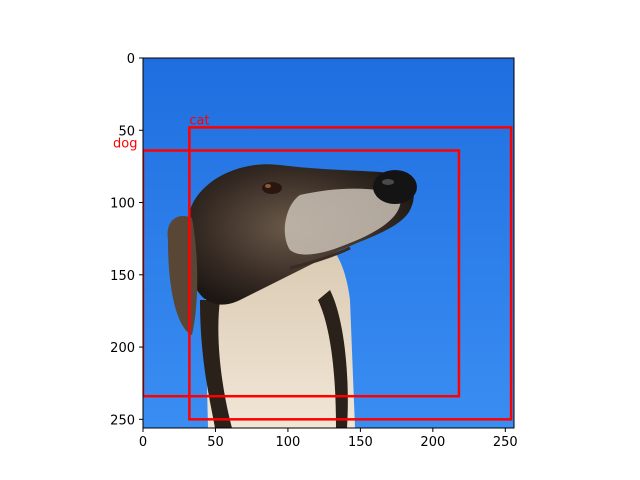 This screenshot has width=640, height=480. I want to click on y-tick-label: 50, so click(126, 131).